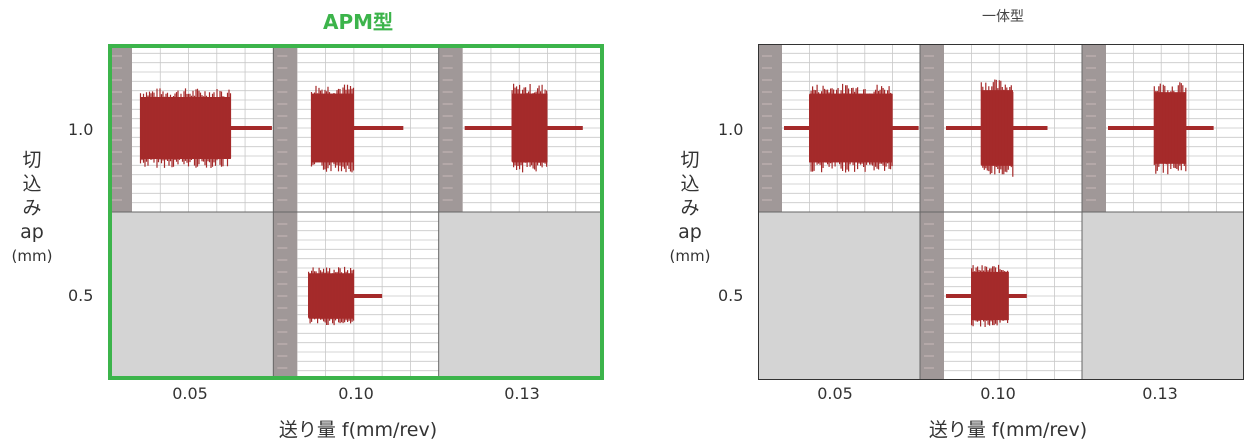  I want to click on chart-title: APM型, so click(358, 22).